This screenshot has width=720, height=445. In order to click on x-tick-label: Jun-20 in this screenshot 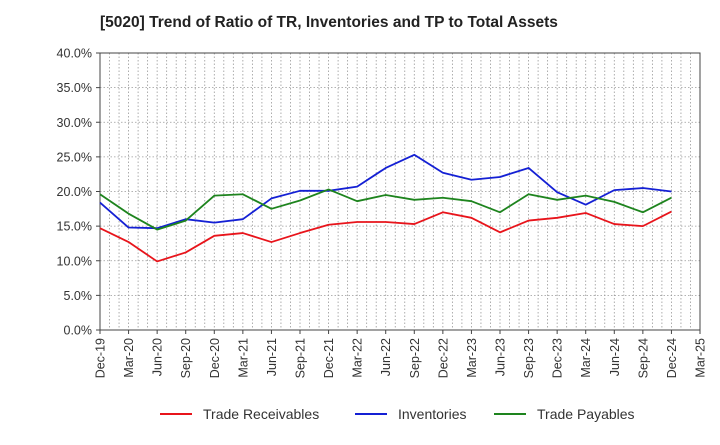, I will do `click(158, 357)`.